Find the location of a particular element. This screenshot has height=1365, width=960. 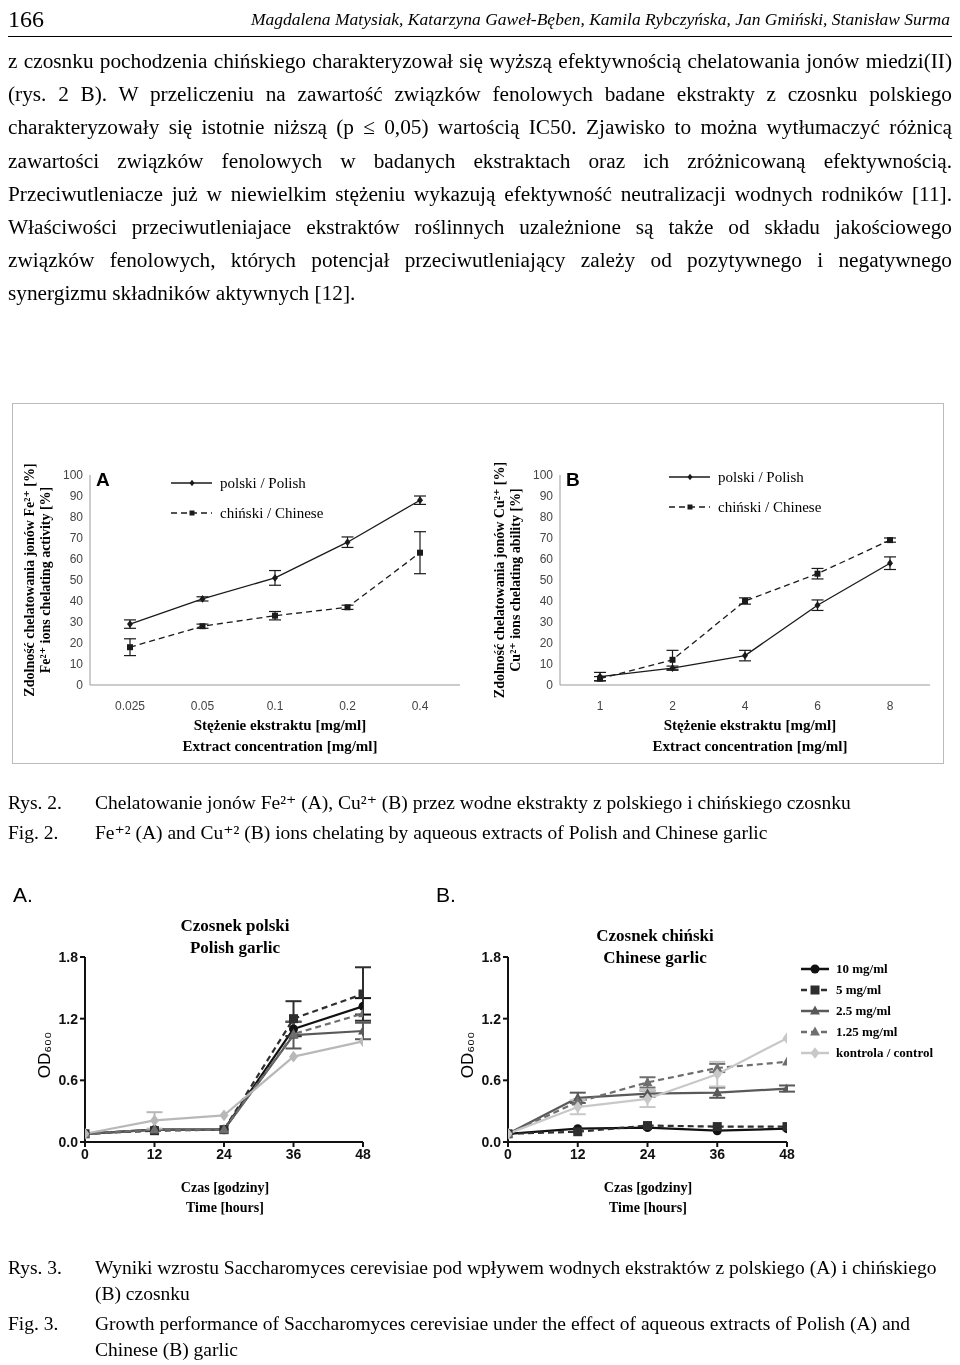

annotation: B is located at coordinates (573, 480).